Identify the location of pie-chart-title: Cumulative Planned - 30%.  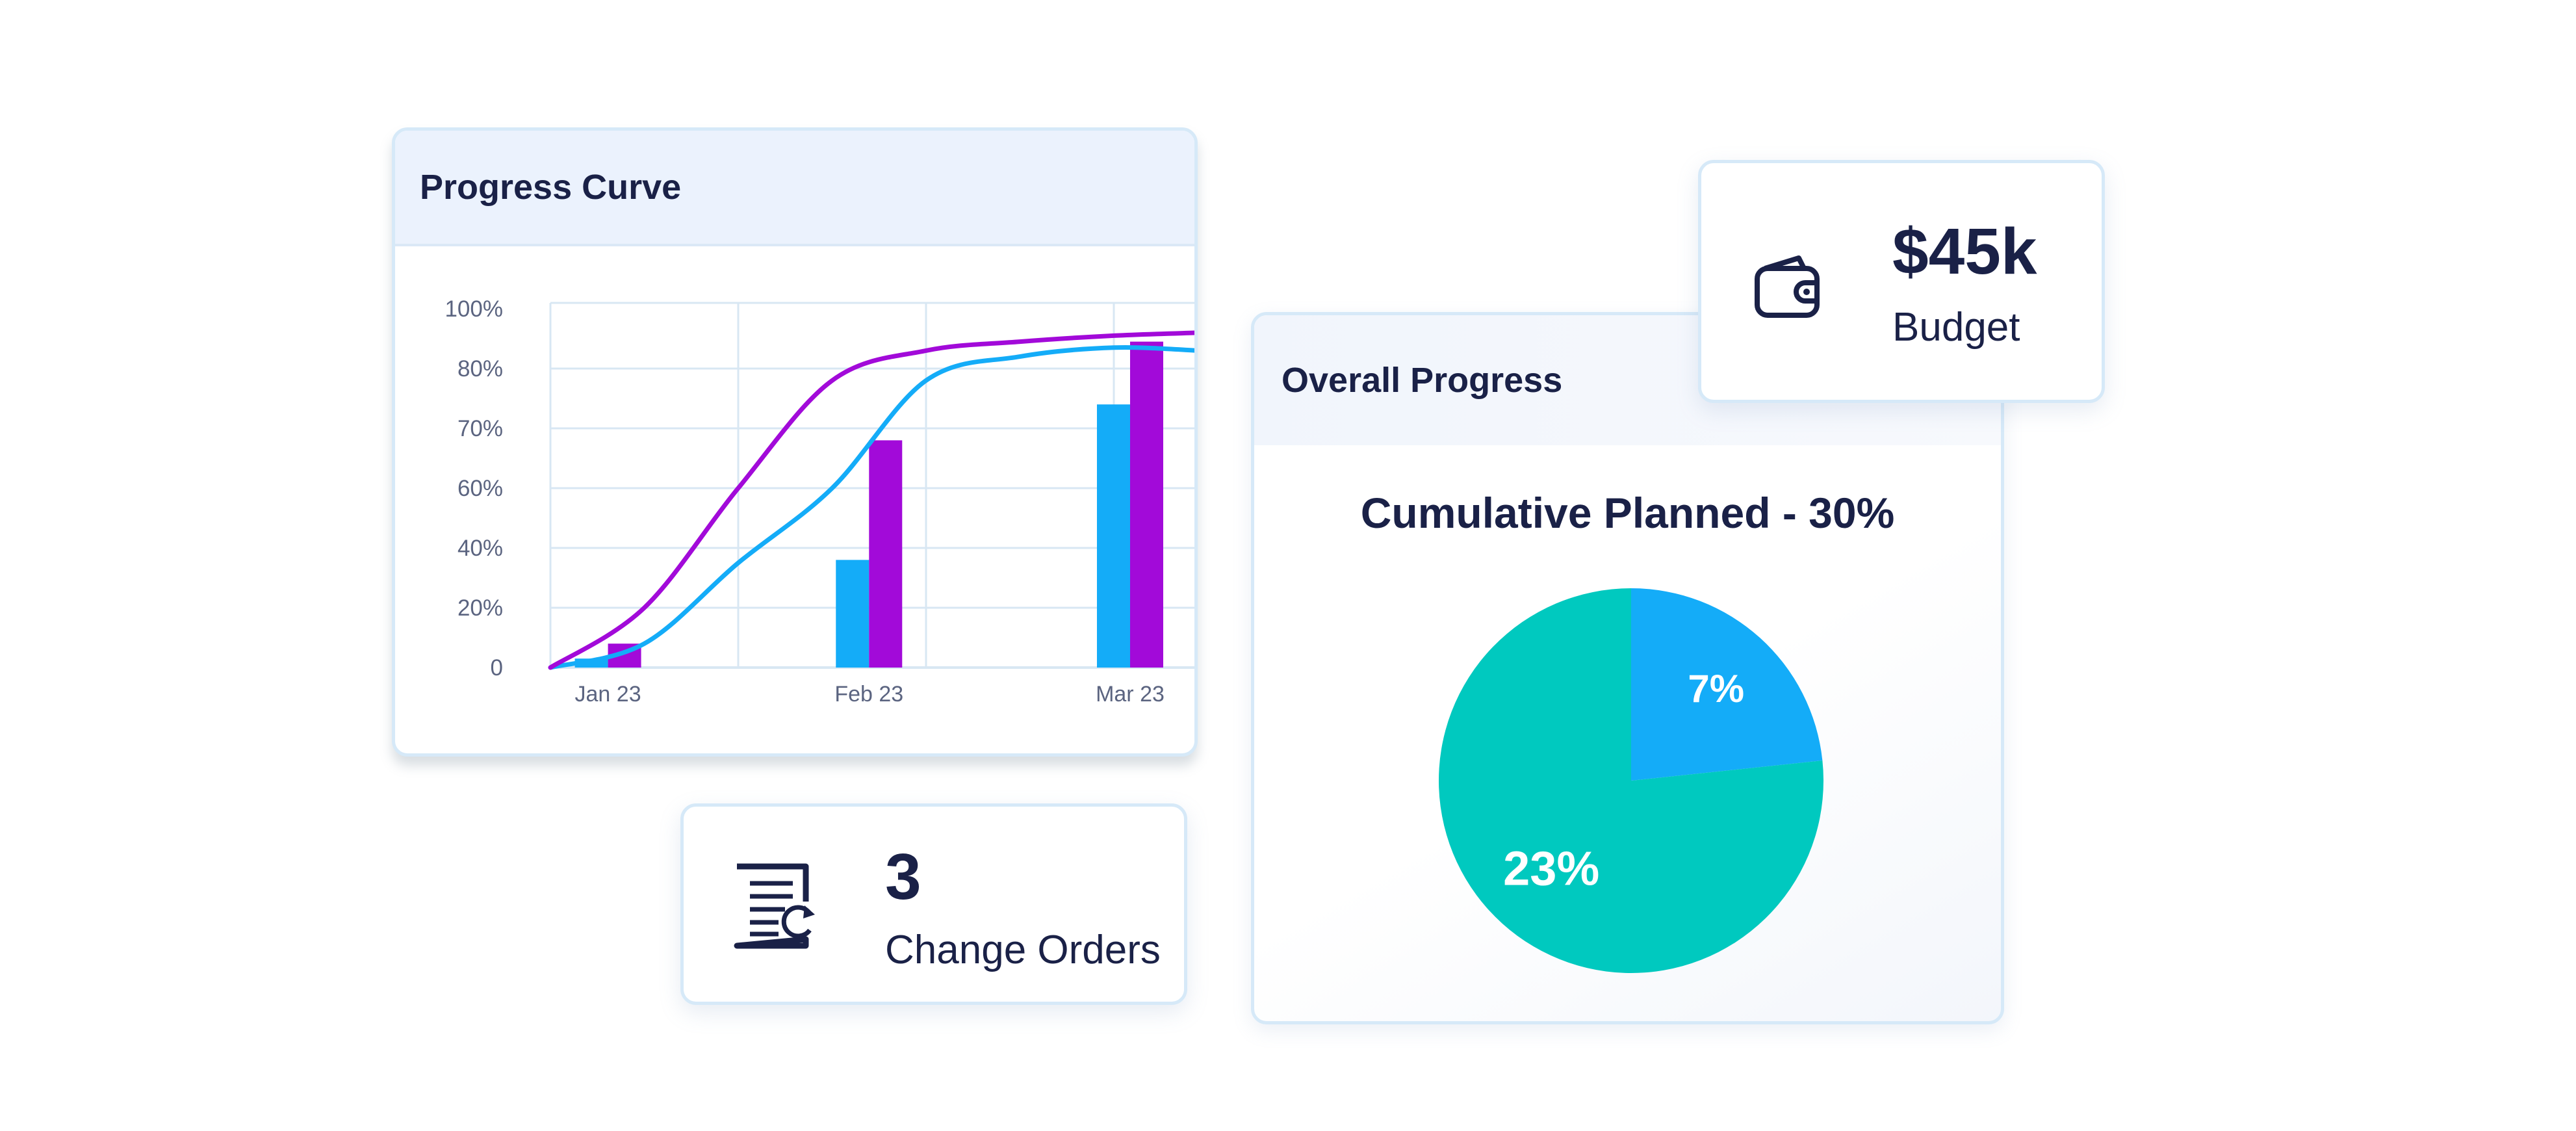
(1628, 513).